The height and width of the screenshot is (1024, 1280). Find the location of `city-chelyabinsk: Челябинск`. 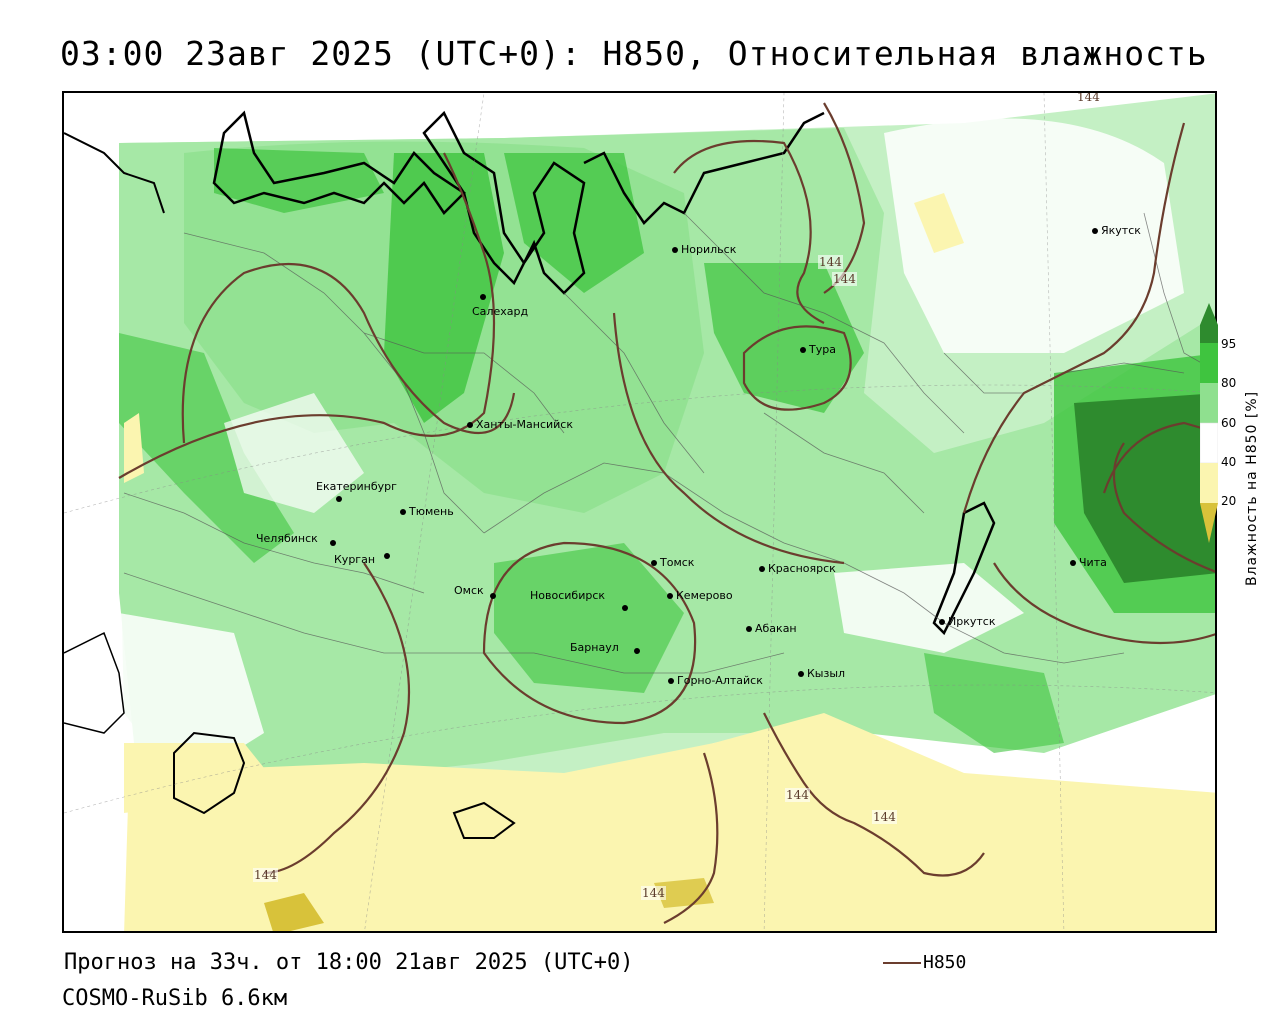

city-chelyabinsk: Челябинск is located at coordinates (287, 538).